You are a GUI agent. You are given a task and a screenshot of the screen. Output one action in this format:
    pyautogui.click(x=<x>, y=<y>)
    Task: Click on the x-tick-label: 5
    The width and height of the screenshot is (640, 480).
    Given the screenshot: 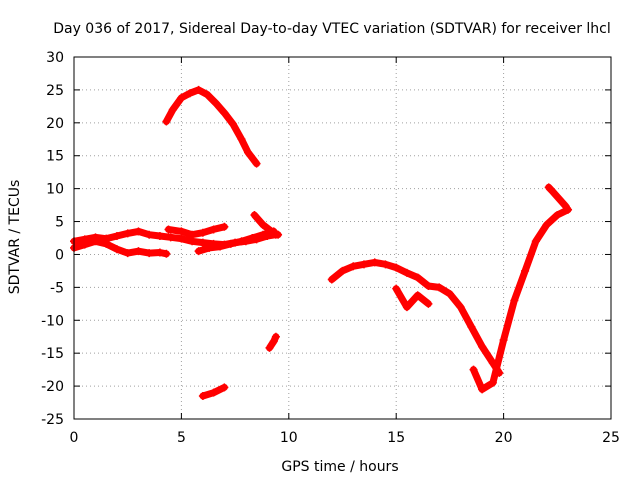 What is the action you would take?
    pyautogui.click(x=181, y=438)
    